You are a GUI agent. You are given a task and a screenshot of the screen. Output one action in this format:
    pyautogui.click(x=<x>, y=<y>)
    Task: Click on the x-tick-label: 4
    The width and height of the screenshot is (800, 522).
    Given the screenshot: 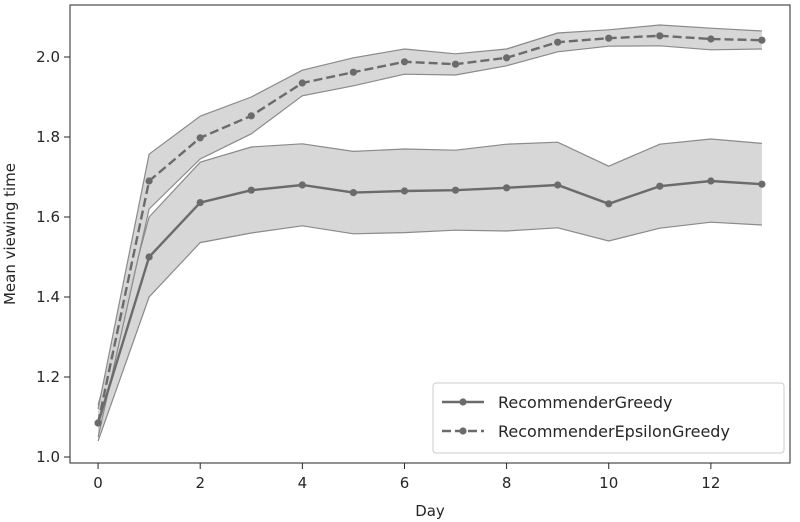 What is the action you would take?
    pyautogui.click(x=303, y=483)
    